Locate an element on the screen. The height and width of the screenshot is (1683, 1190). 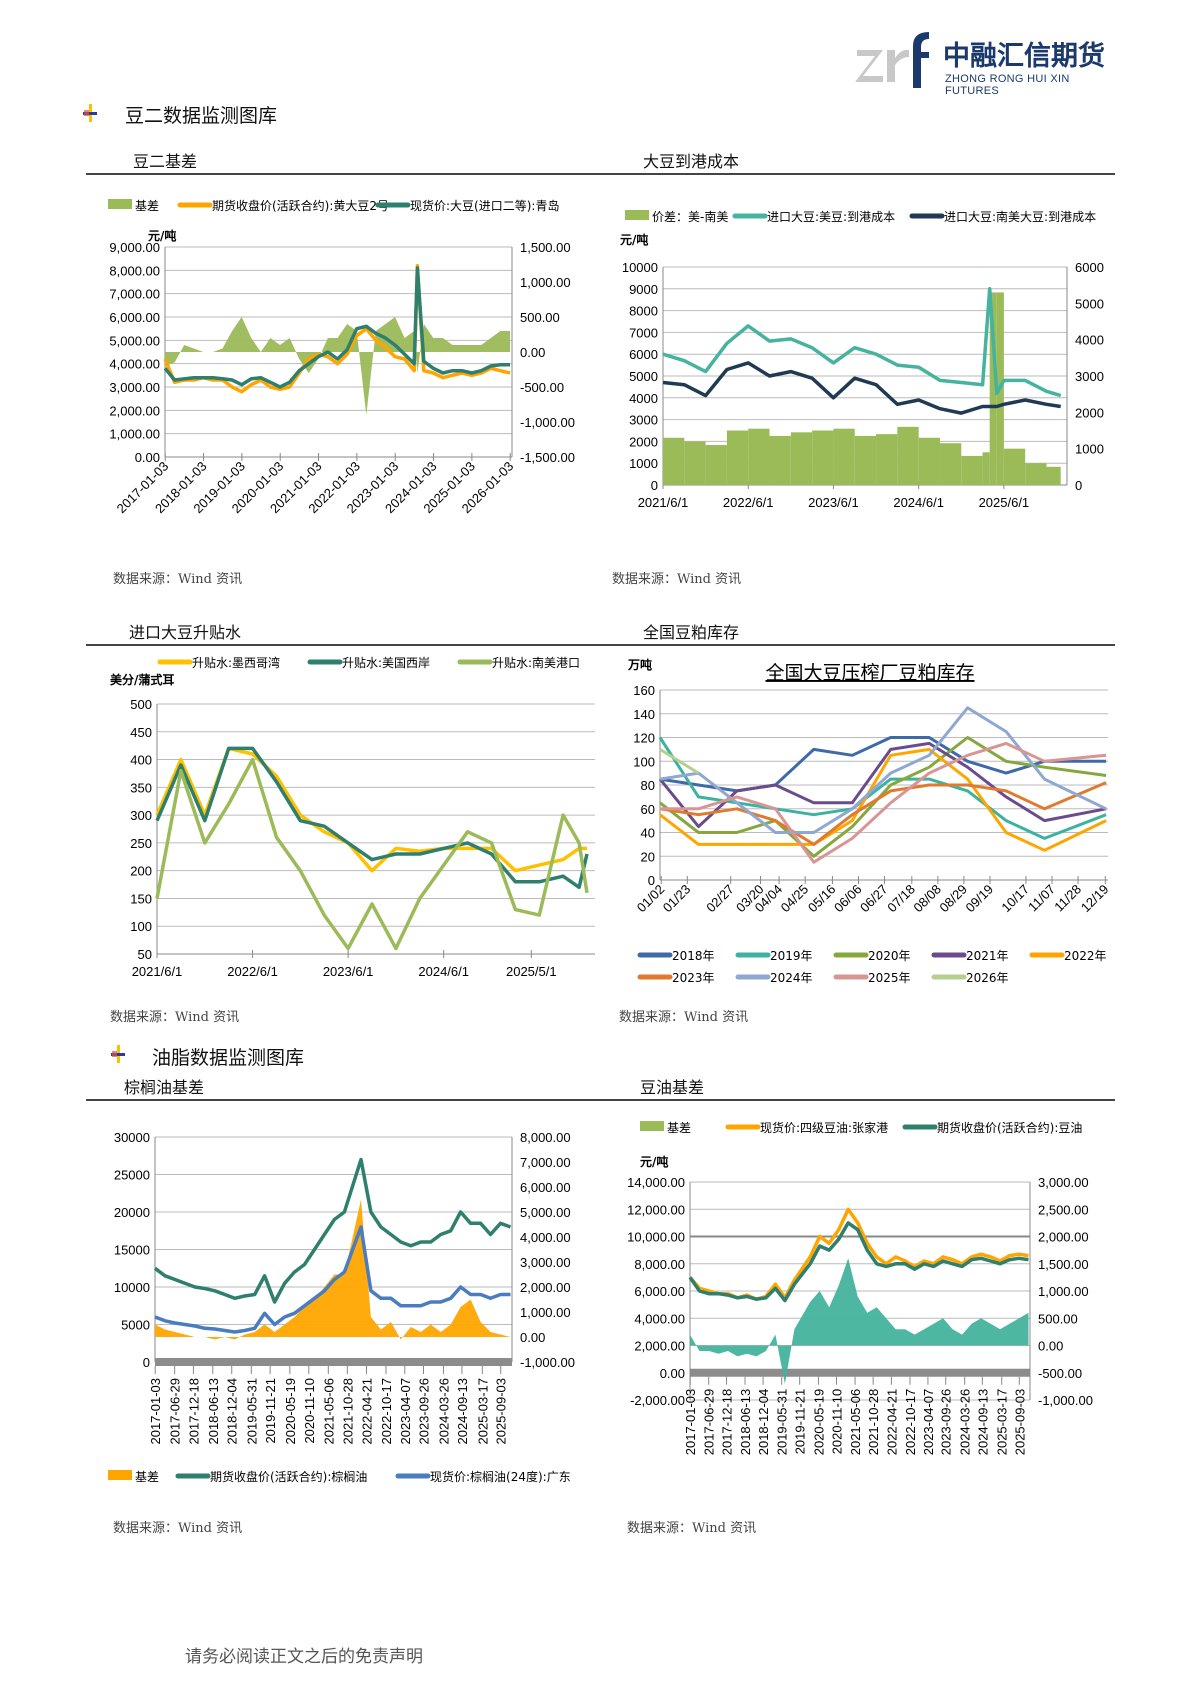
y-tick-label: 25000 is located at coordinates (132, 1175).